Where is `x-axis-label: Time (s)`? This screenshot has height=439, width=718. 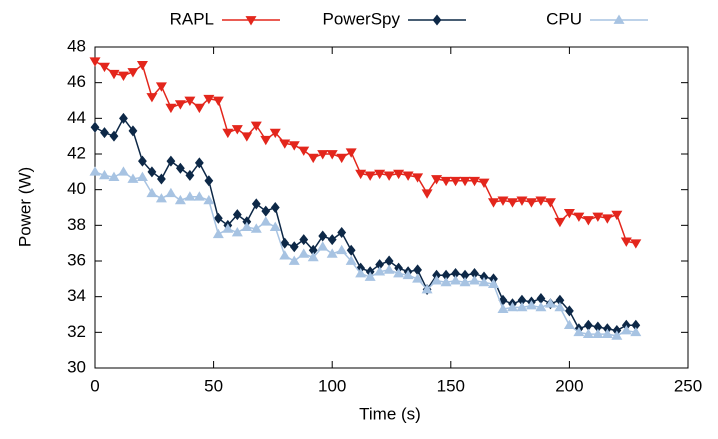
x-axis-label: Time (s) is located at coordinates (390, 413).